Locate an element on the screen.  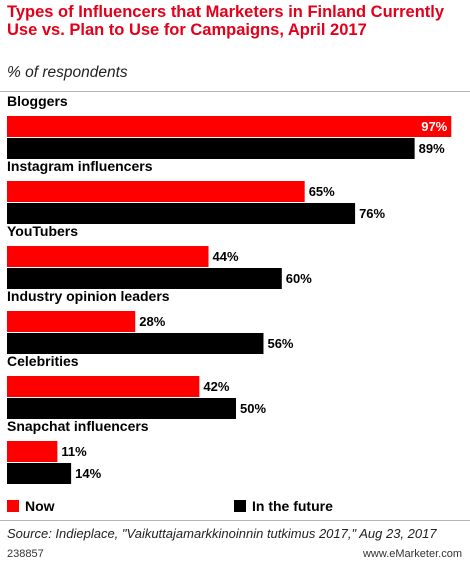
brand-url: www.eMarketer.com is located at coordinates (412, 554).